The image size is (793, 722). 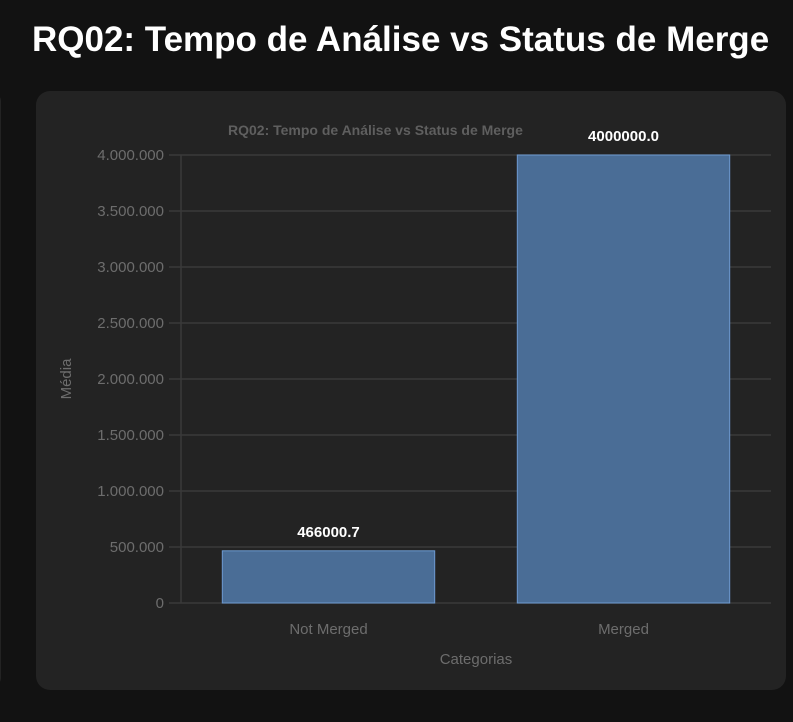 What do you see at coordinates (328, 629) in the screenshot?
I see `x-tick-label: Not Merged` at bounding box center [328, 629].